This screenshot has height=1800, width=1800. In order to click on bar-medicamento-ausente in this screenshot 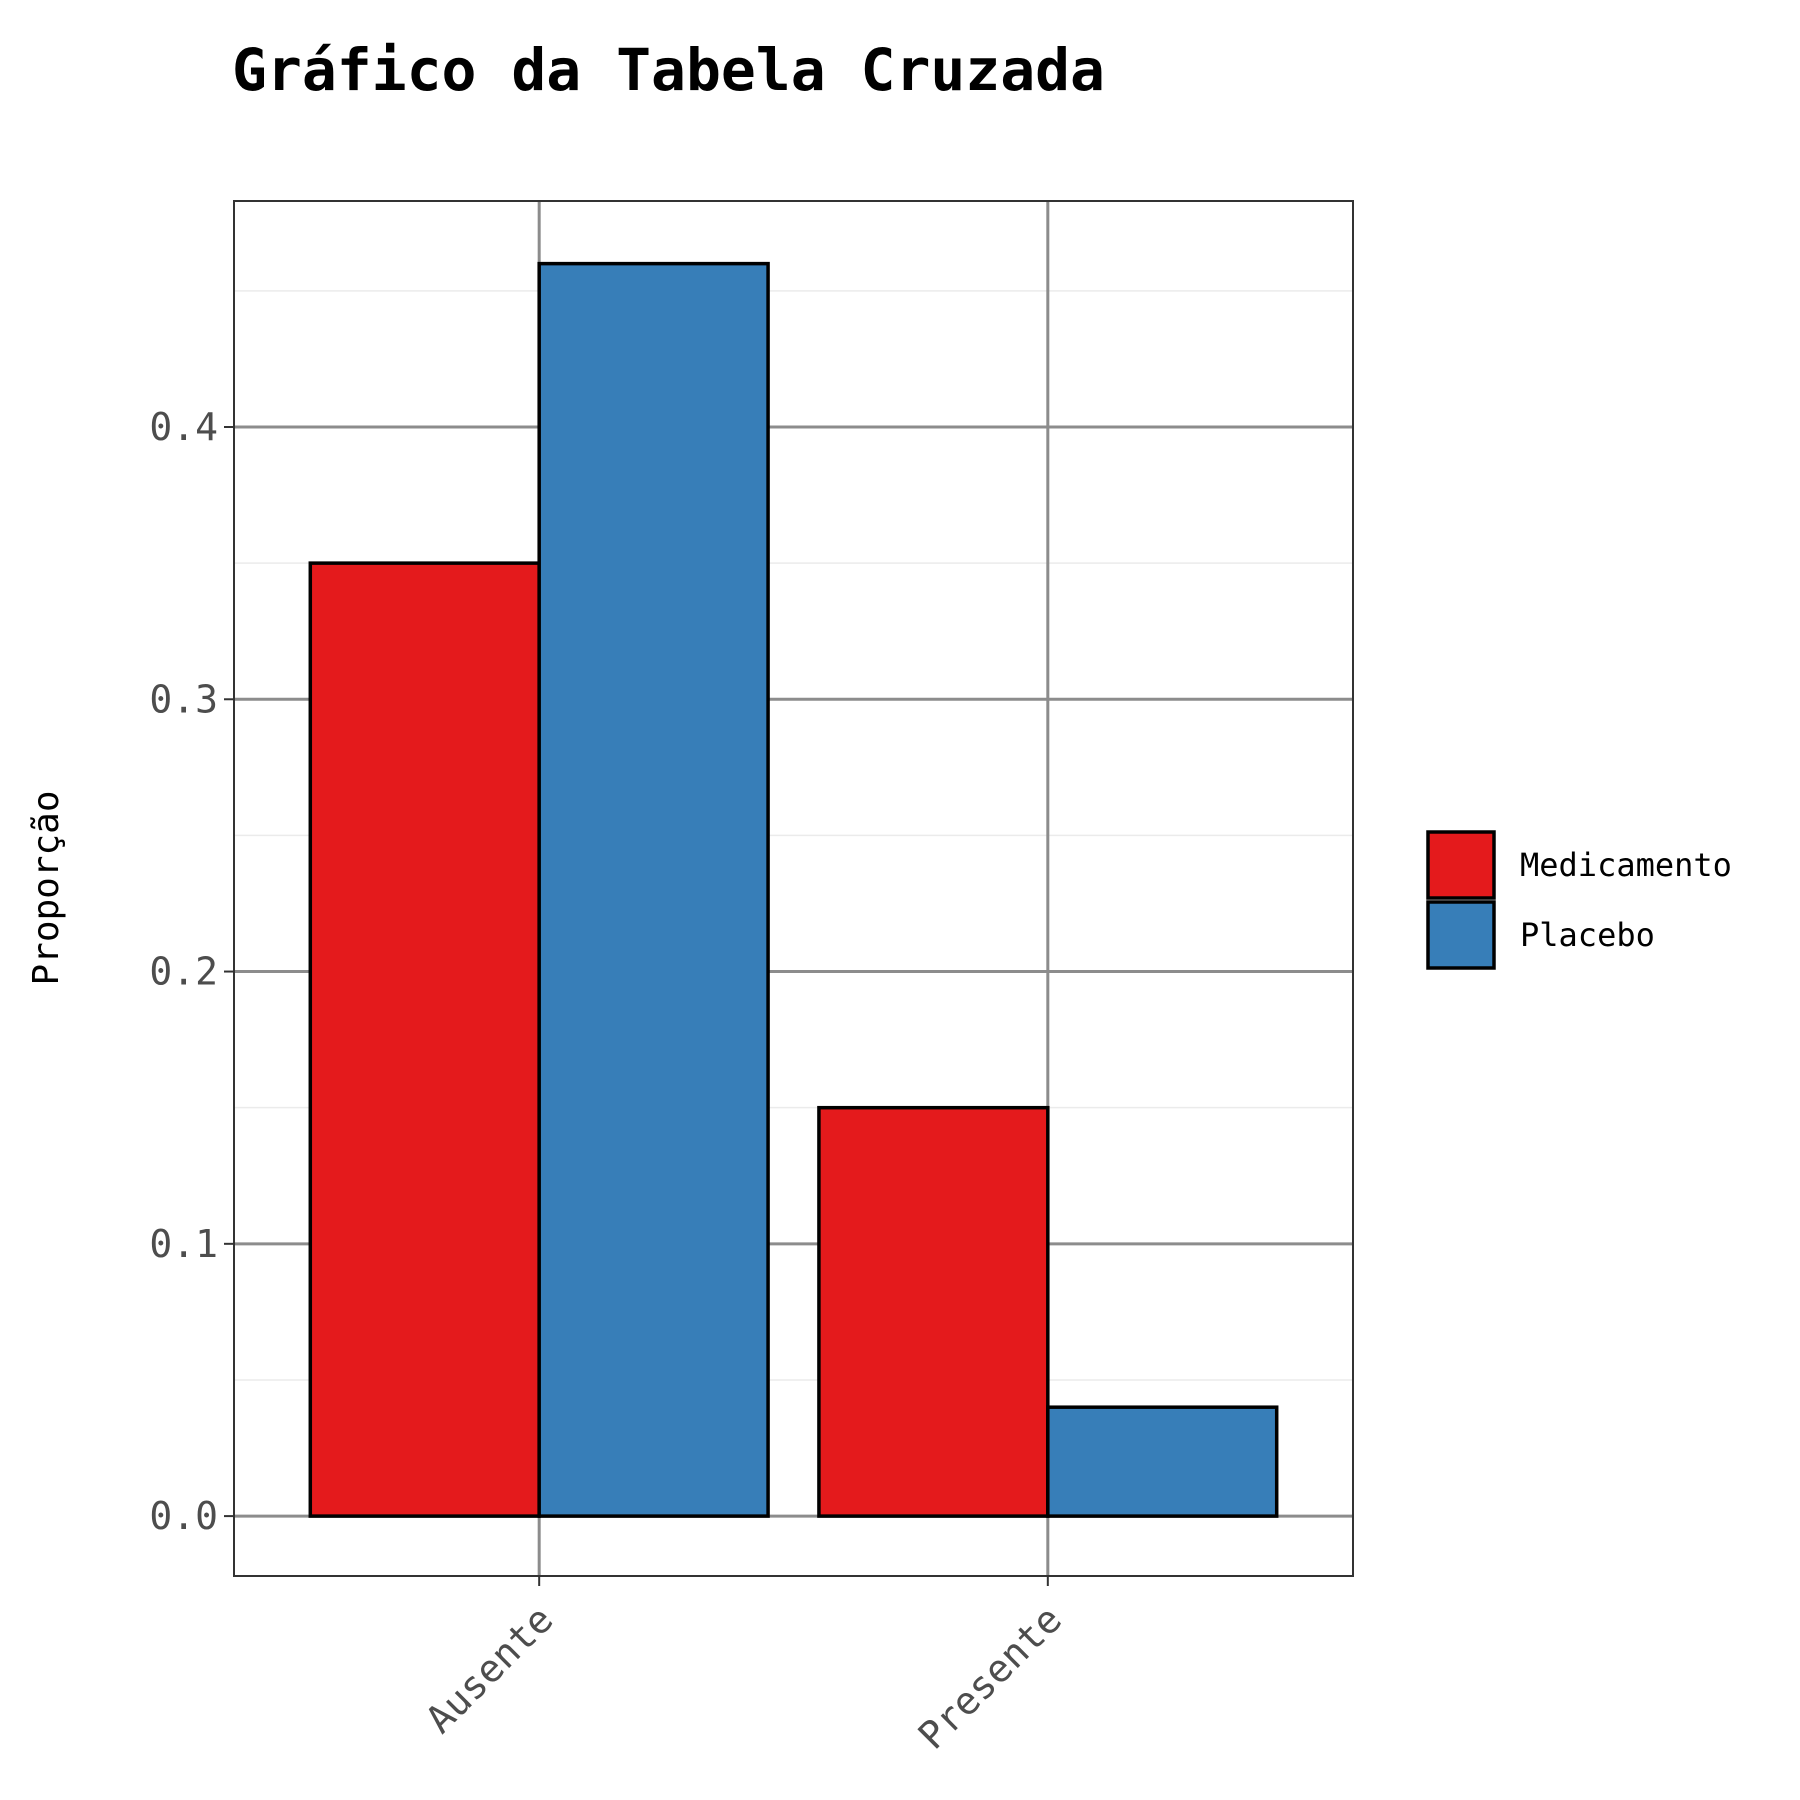, I will do `click(424, 1039)`.